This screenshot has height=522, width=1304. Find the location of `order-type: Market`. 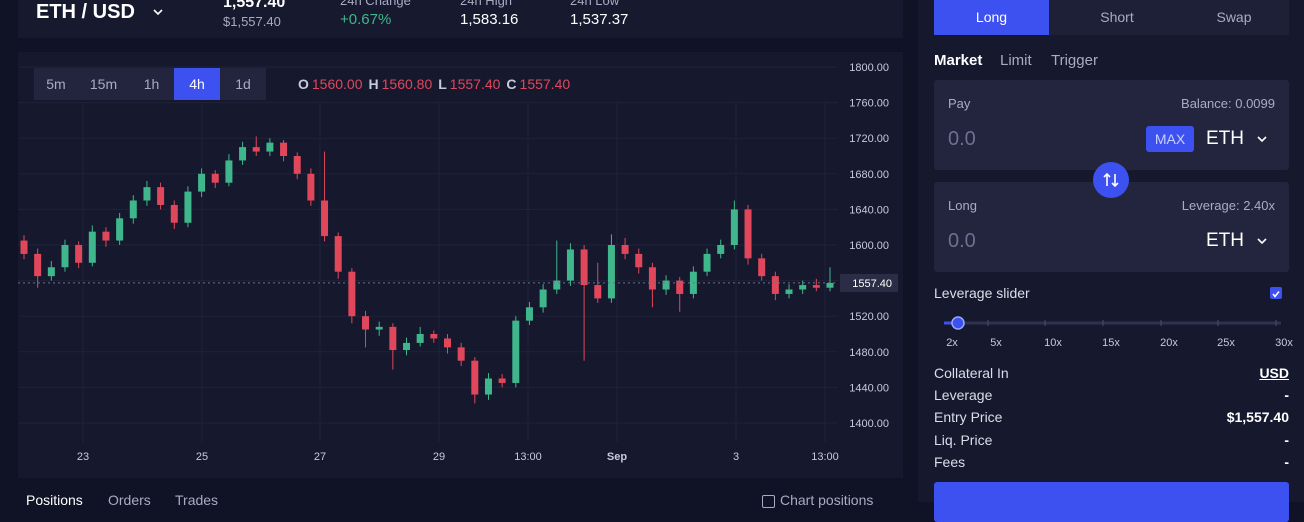

order-type: Market is located at coordinates (958, 60).